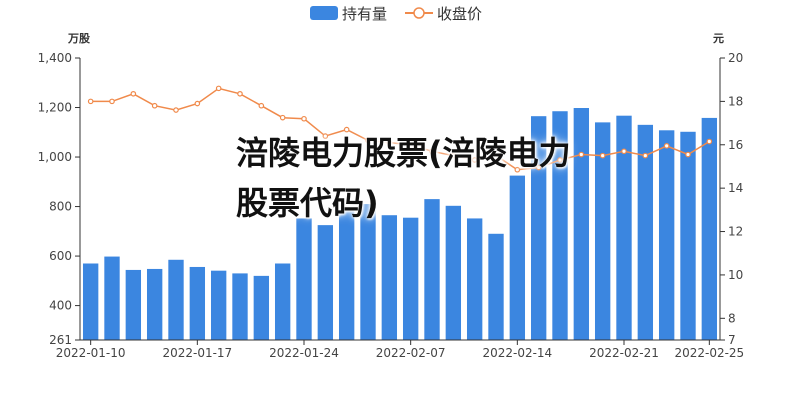 The height and width of the screenshot is (400, 800). What do you see at coordinates (79, 38) in the screenshot?
I see `left-axis-unit: 万股` at bounding box center [79, 38].